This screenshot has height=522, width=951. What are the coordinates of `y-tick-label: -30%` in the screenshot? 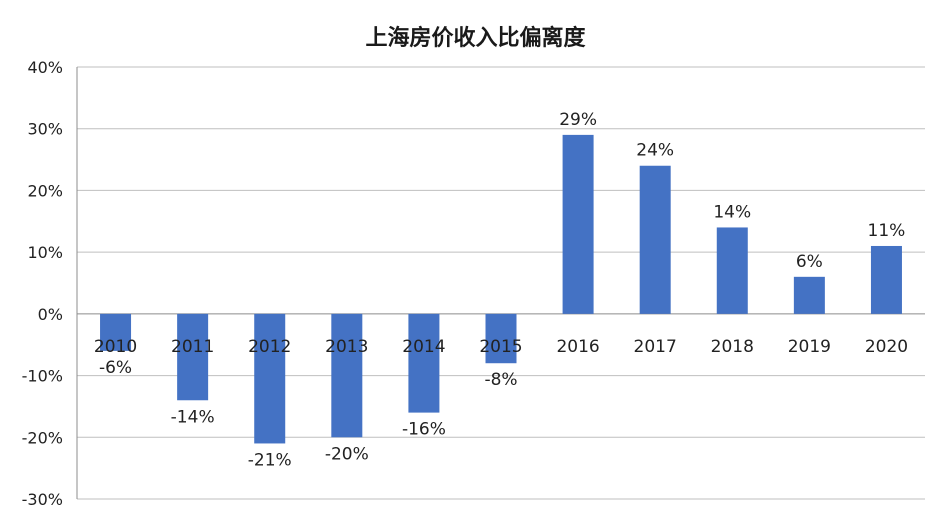 It's located at (42, 499).